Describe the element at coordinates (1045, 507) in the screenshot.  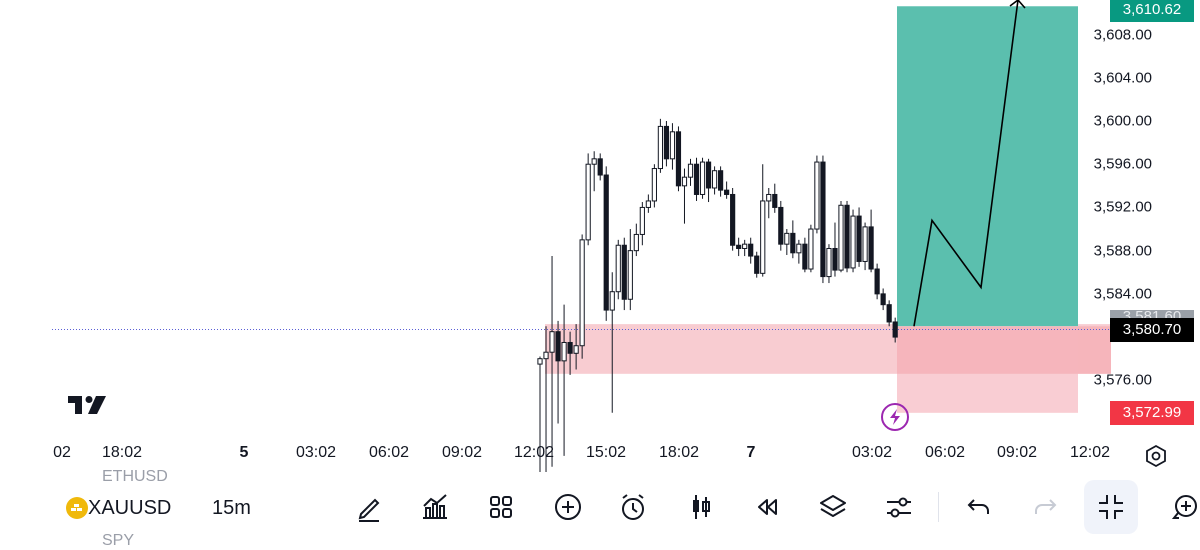
I see `redo-icon` at that location.